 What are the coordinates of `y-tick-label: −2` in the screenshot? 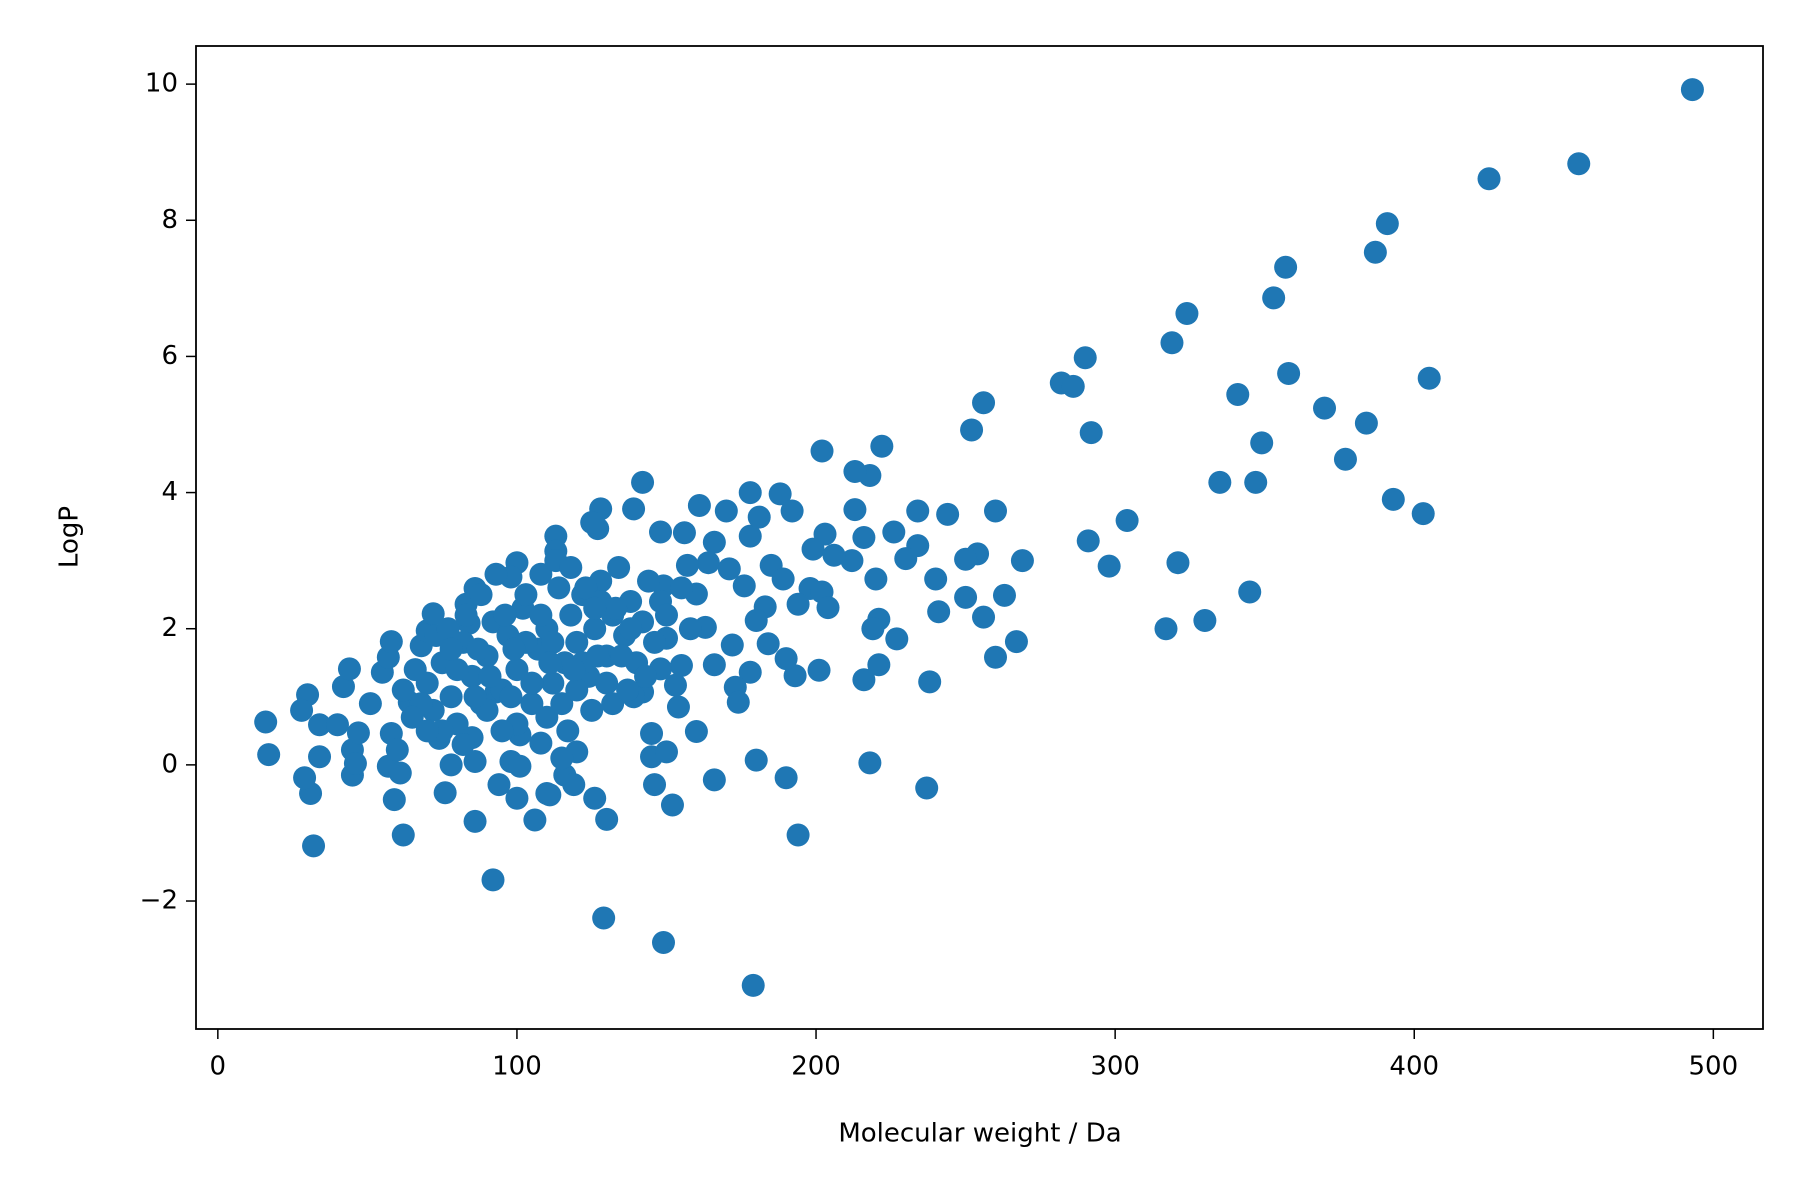 It's located at (159, 901).